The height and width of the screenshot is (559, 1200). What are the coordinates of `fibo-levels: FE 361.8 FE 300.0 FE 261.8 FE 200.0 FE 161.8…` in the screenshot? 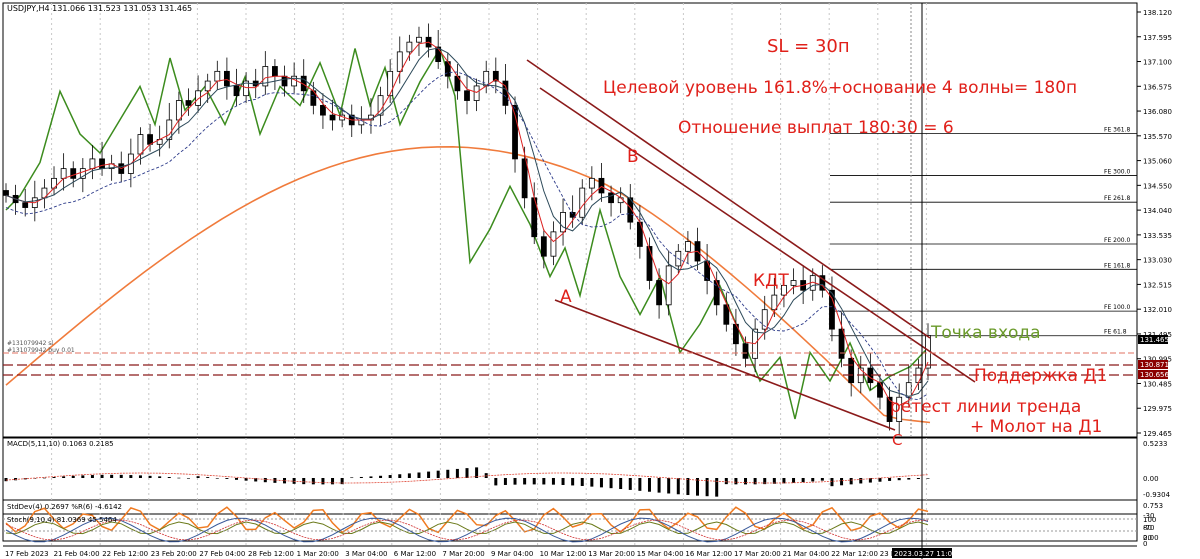 It's located at (983, 232).